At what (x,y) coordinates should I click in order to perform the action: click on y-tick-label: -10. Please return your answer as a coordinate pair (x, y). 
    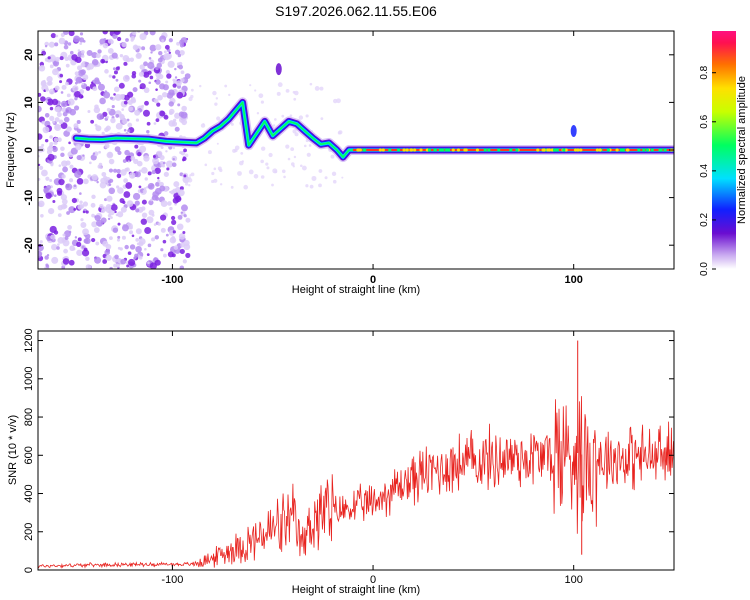
    Looking at the image, I should click on (29, 198).